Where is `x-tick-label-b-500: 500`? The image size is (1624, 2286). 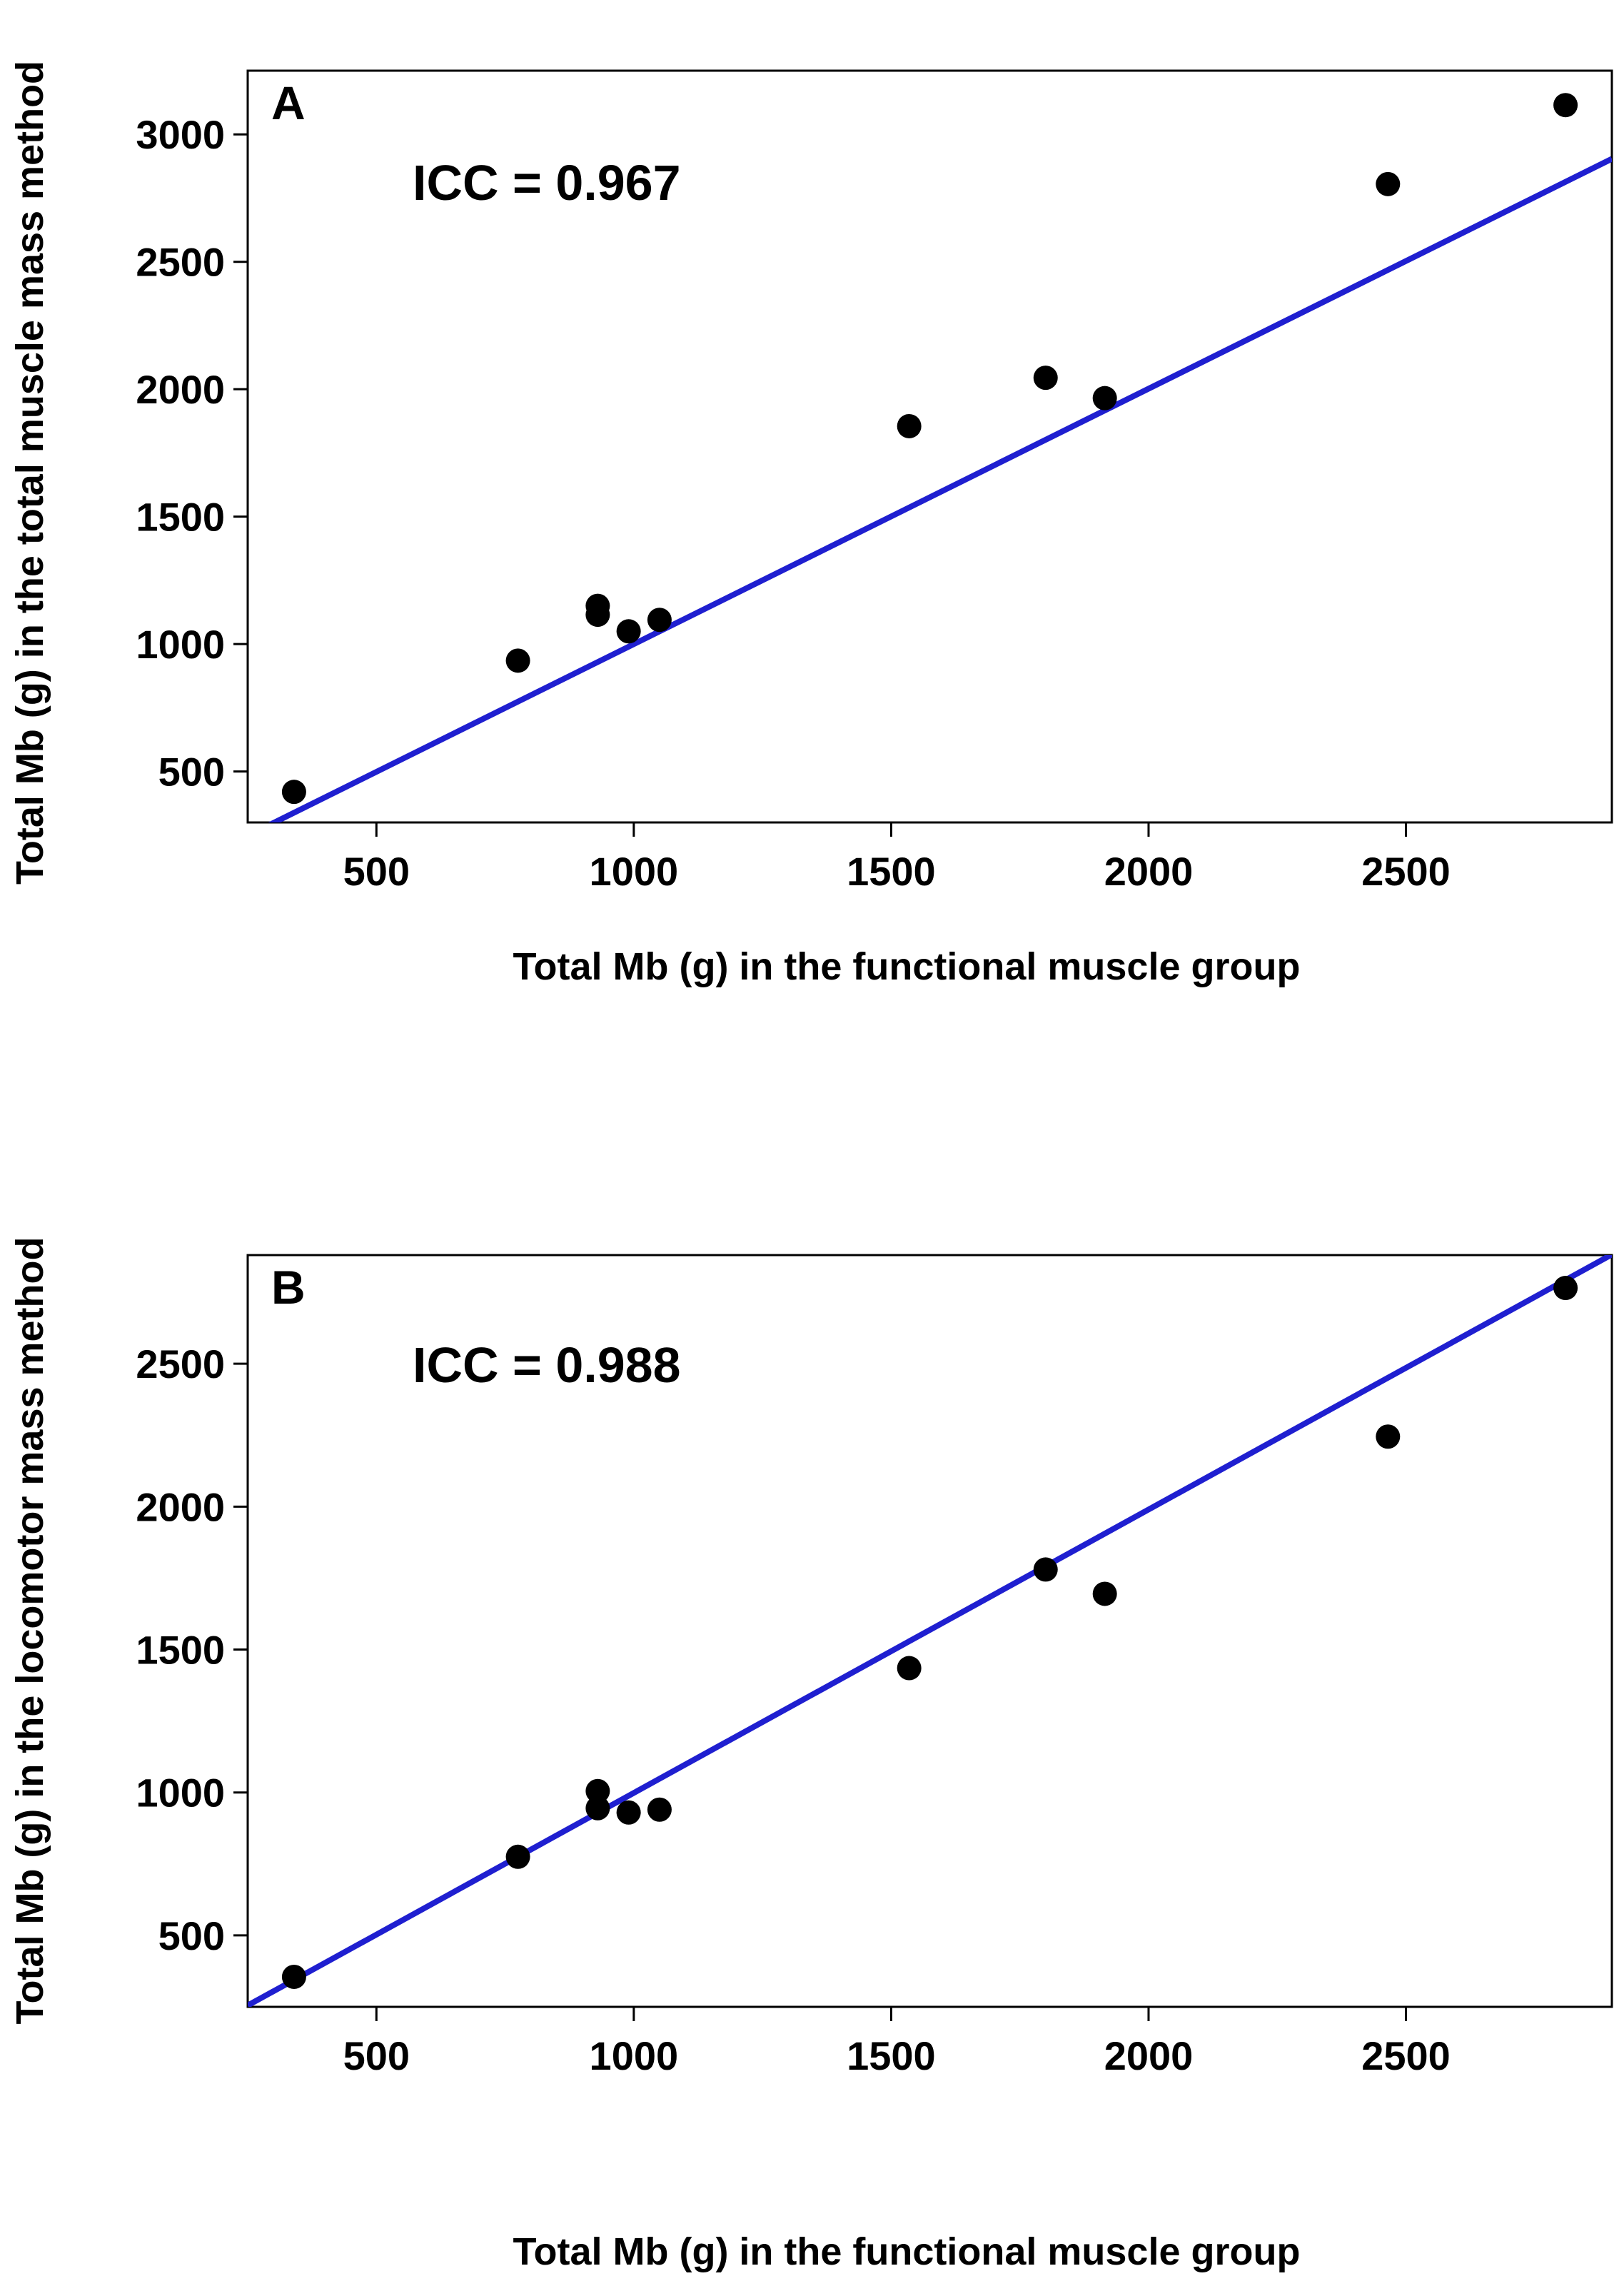 x-tick-label-b-500: 500 is located at coordinates (377, 2055).